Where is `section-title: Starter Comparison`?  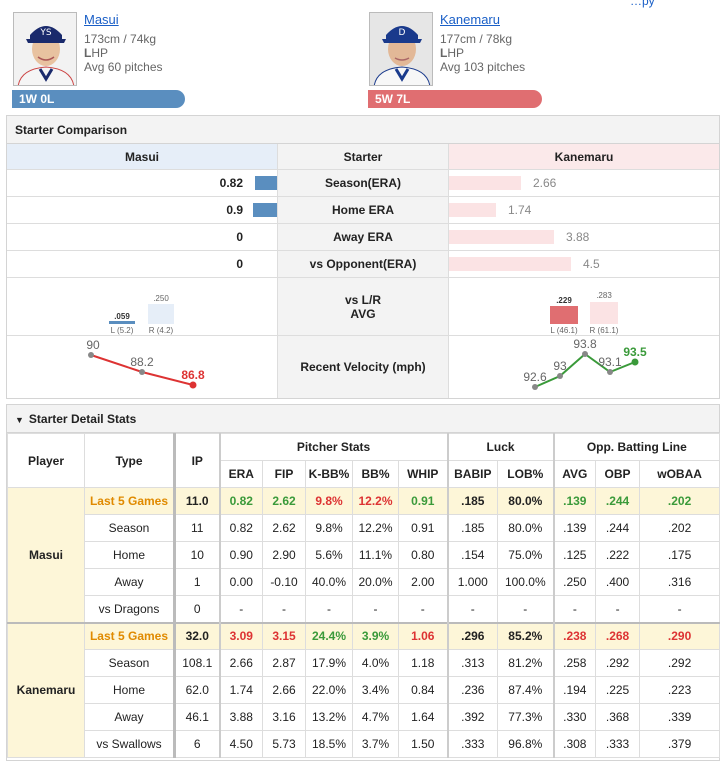
section-title: Starter Comparison is located at coordinates (363, 130).